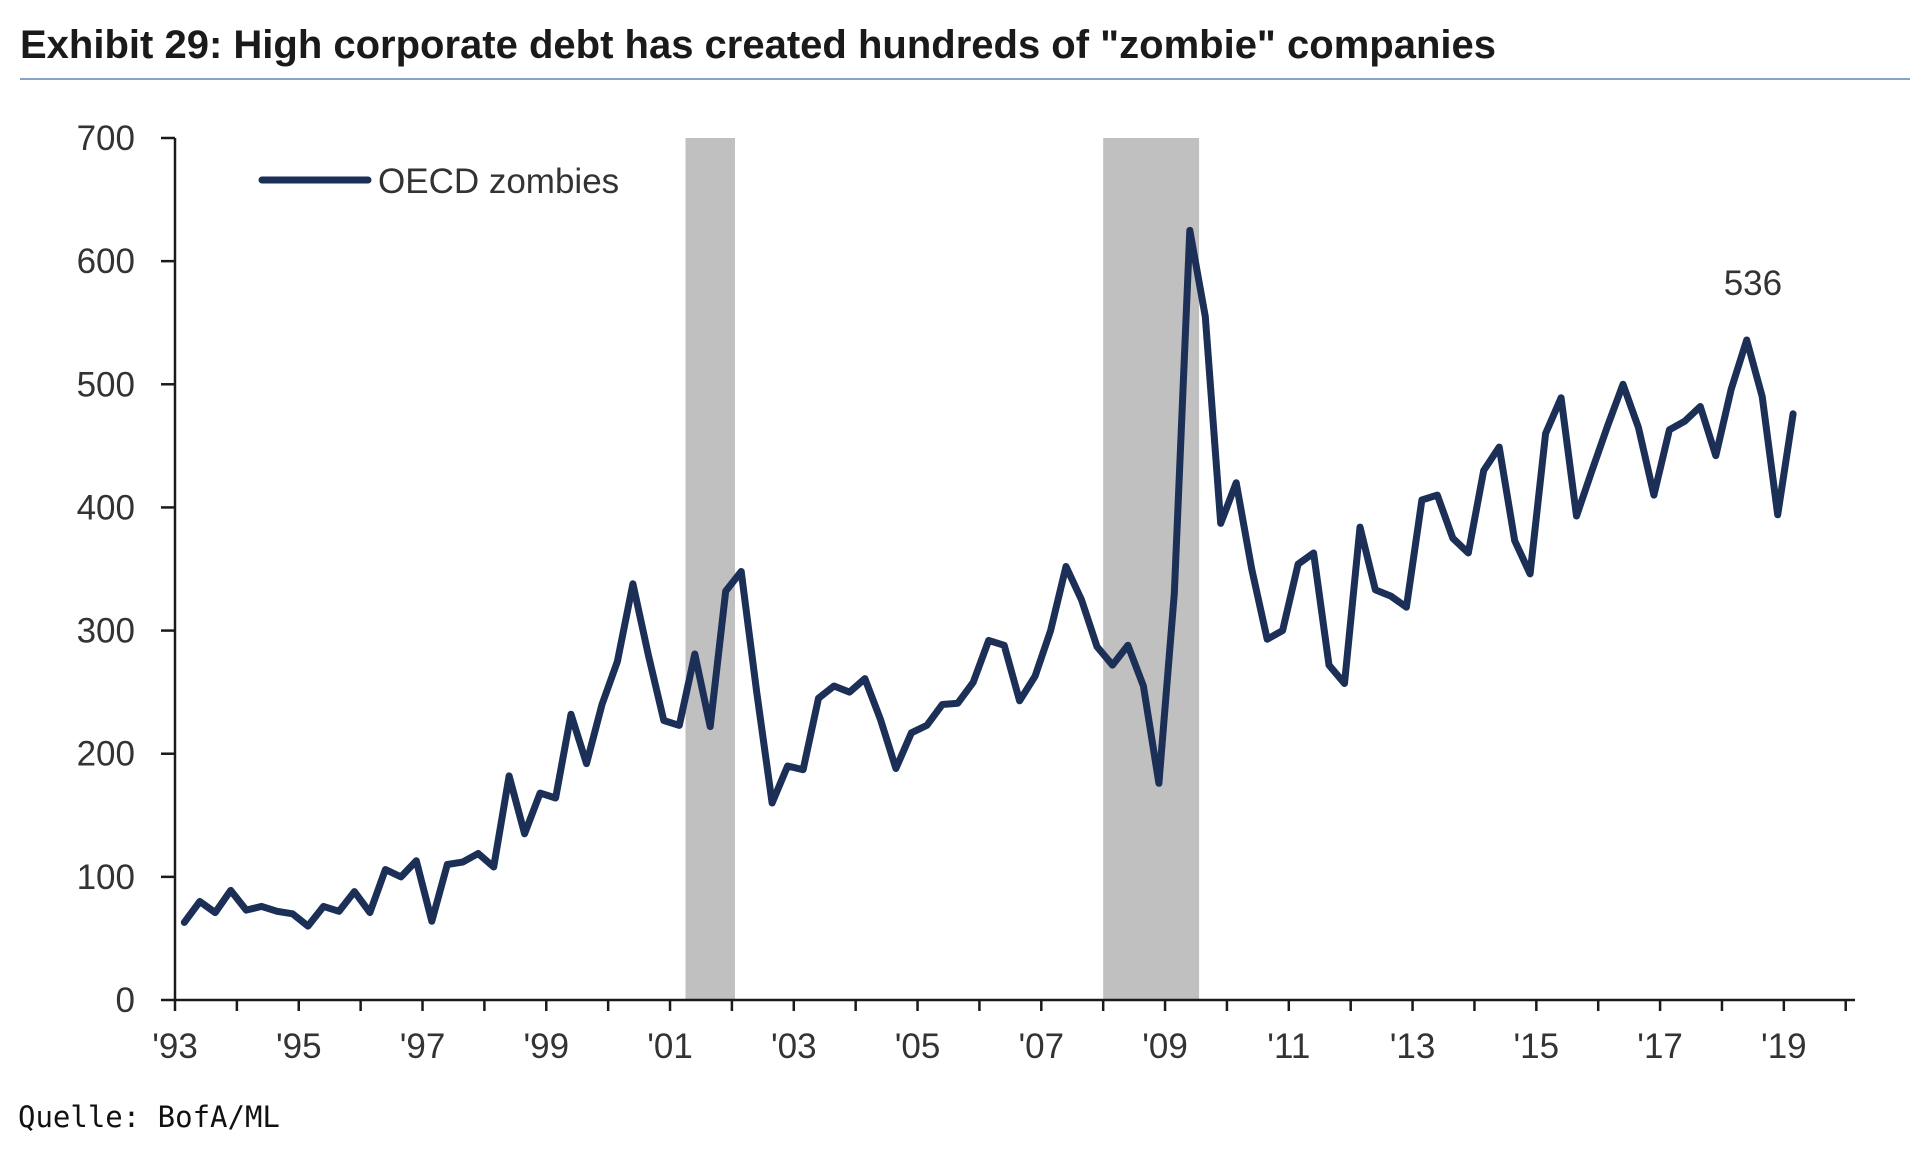 The width and height of the screenshot is (1925, 1149). I want to click on legend-label: OECD zombies, so click(498, 181).